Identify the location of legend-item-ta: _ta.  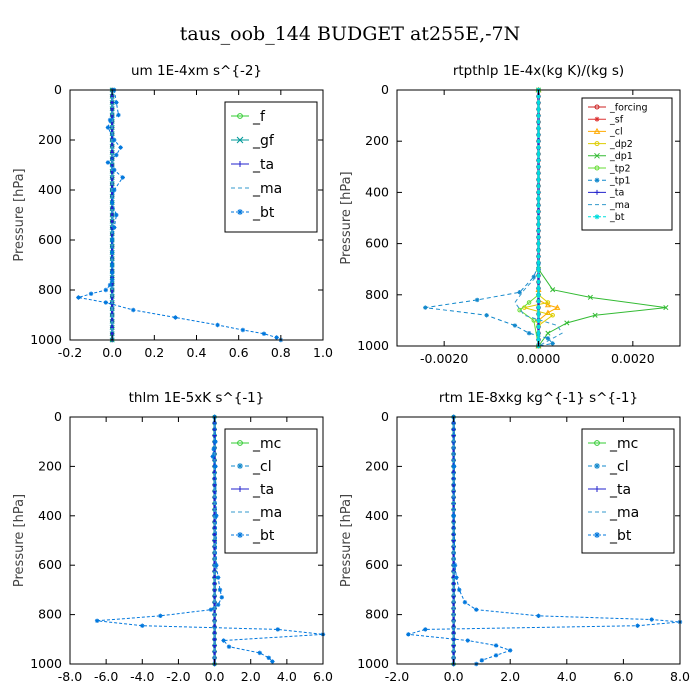
(609, 490).